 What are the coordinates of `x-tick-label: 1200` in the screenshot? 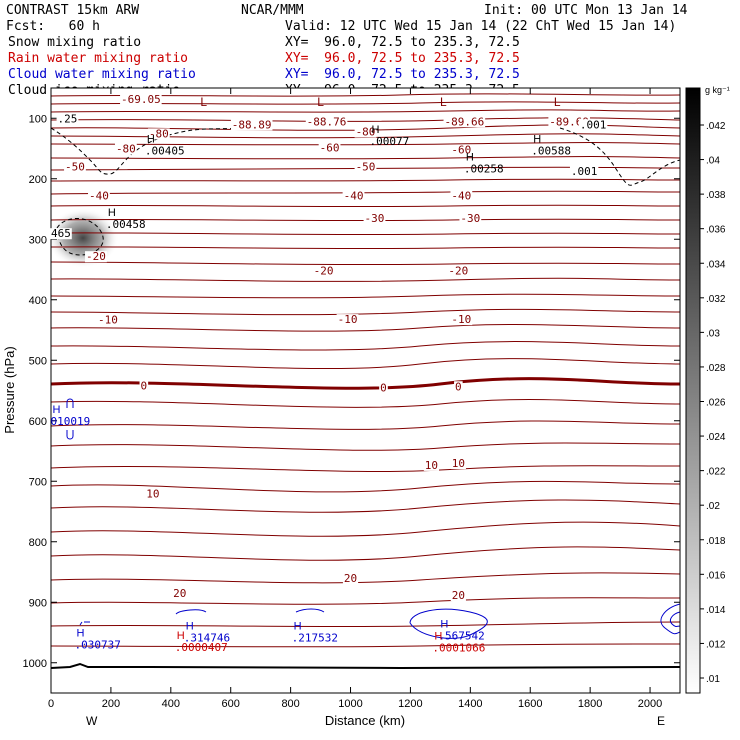 It's located at (410, 704).